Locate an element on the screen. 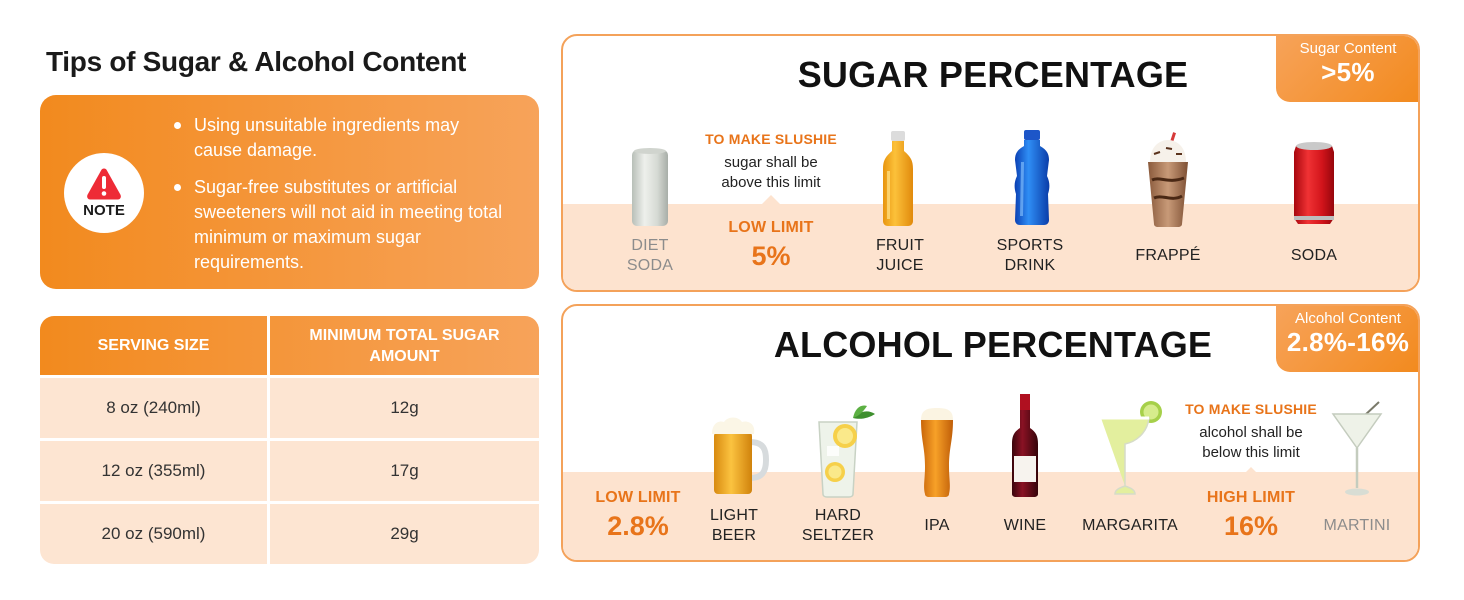  alcohol-high-limit-label: HIGH LIMIT is located at coordinates (1251, 497).